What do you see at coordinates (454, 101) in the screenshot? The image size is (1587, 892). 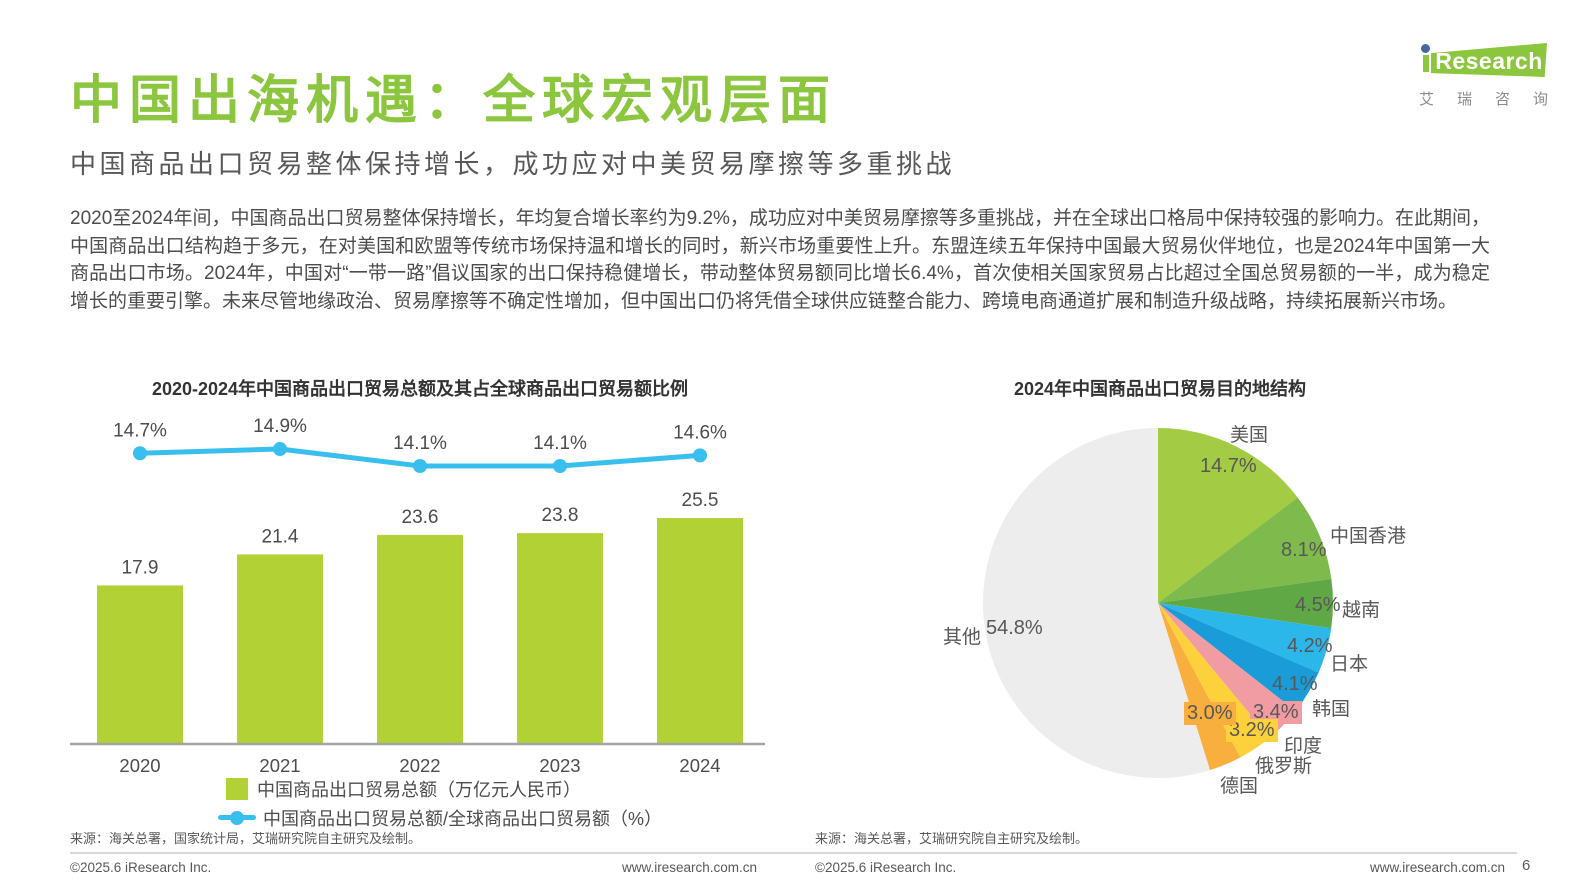 I see `page-title: 中国出海机遇：全球宏观层面` at bounding box center [454, 101].